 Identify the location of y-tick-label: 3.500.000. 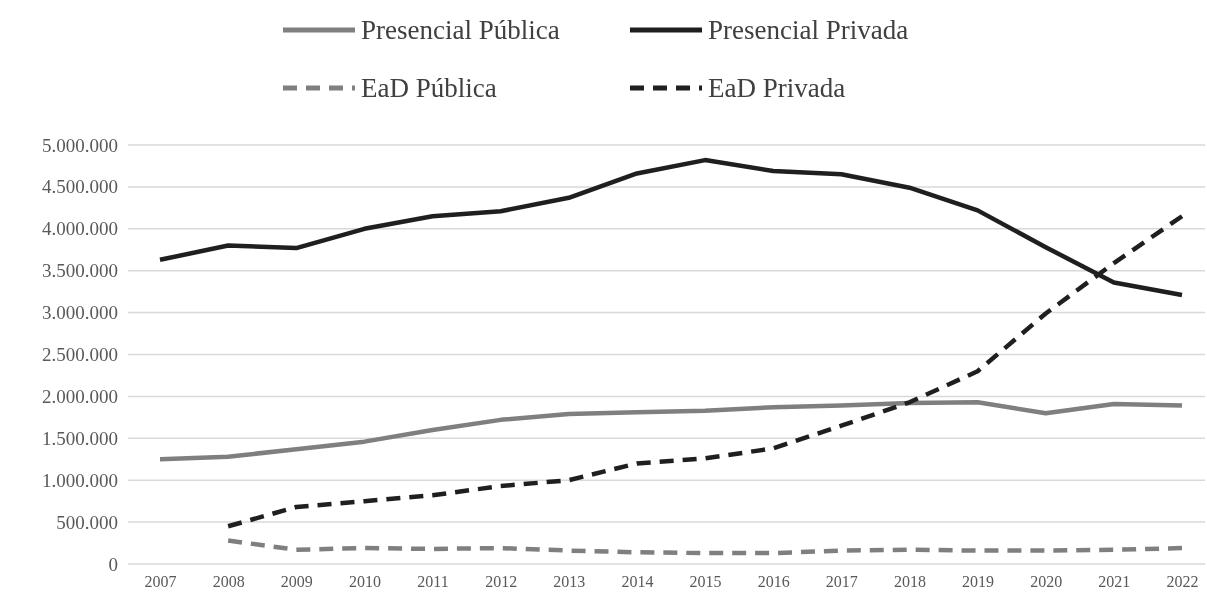
(80, 271).